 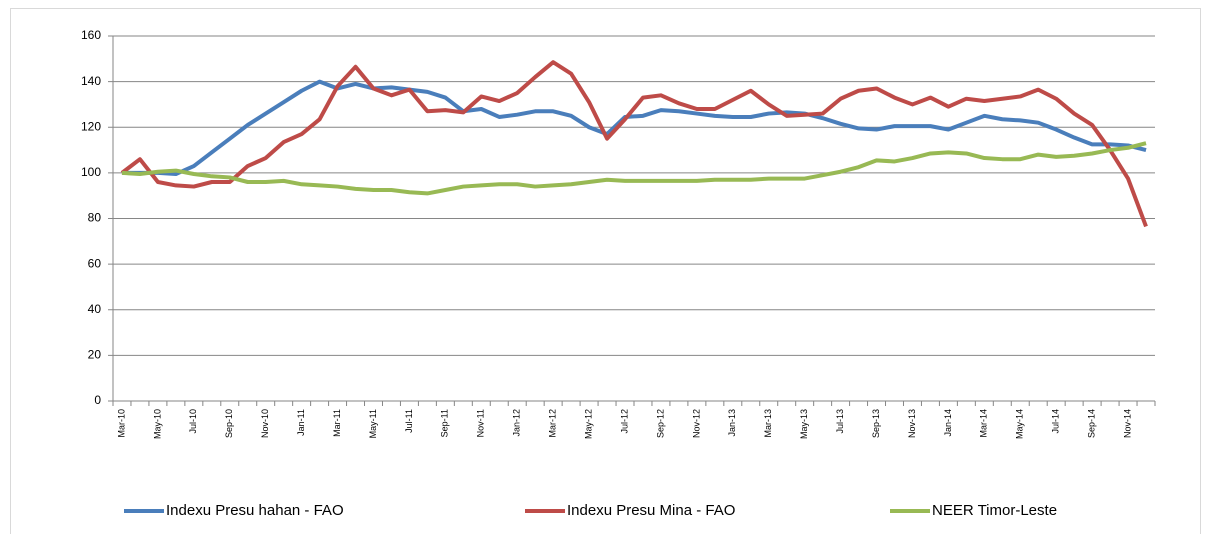 What do you see at coordinates (265, 423) in the screenshot?
I see `x-tick-label: Nov-10` at bounding box center [265, 423].